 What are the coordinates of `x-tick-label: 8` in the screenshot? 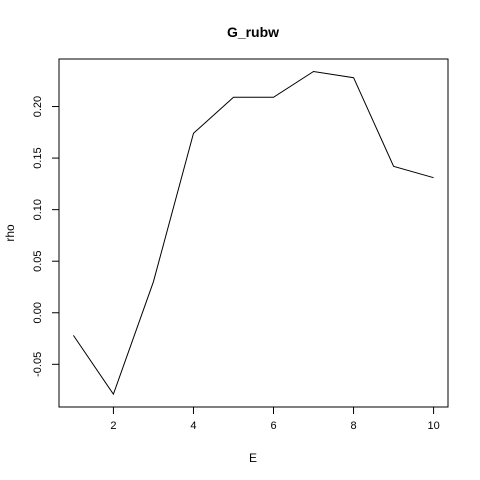 It's located at (353, 426).